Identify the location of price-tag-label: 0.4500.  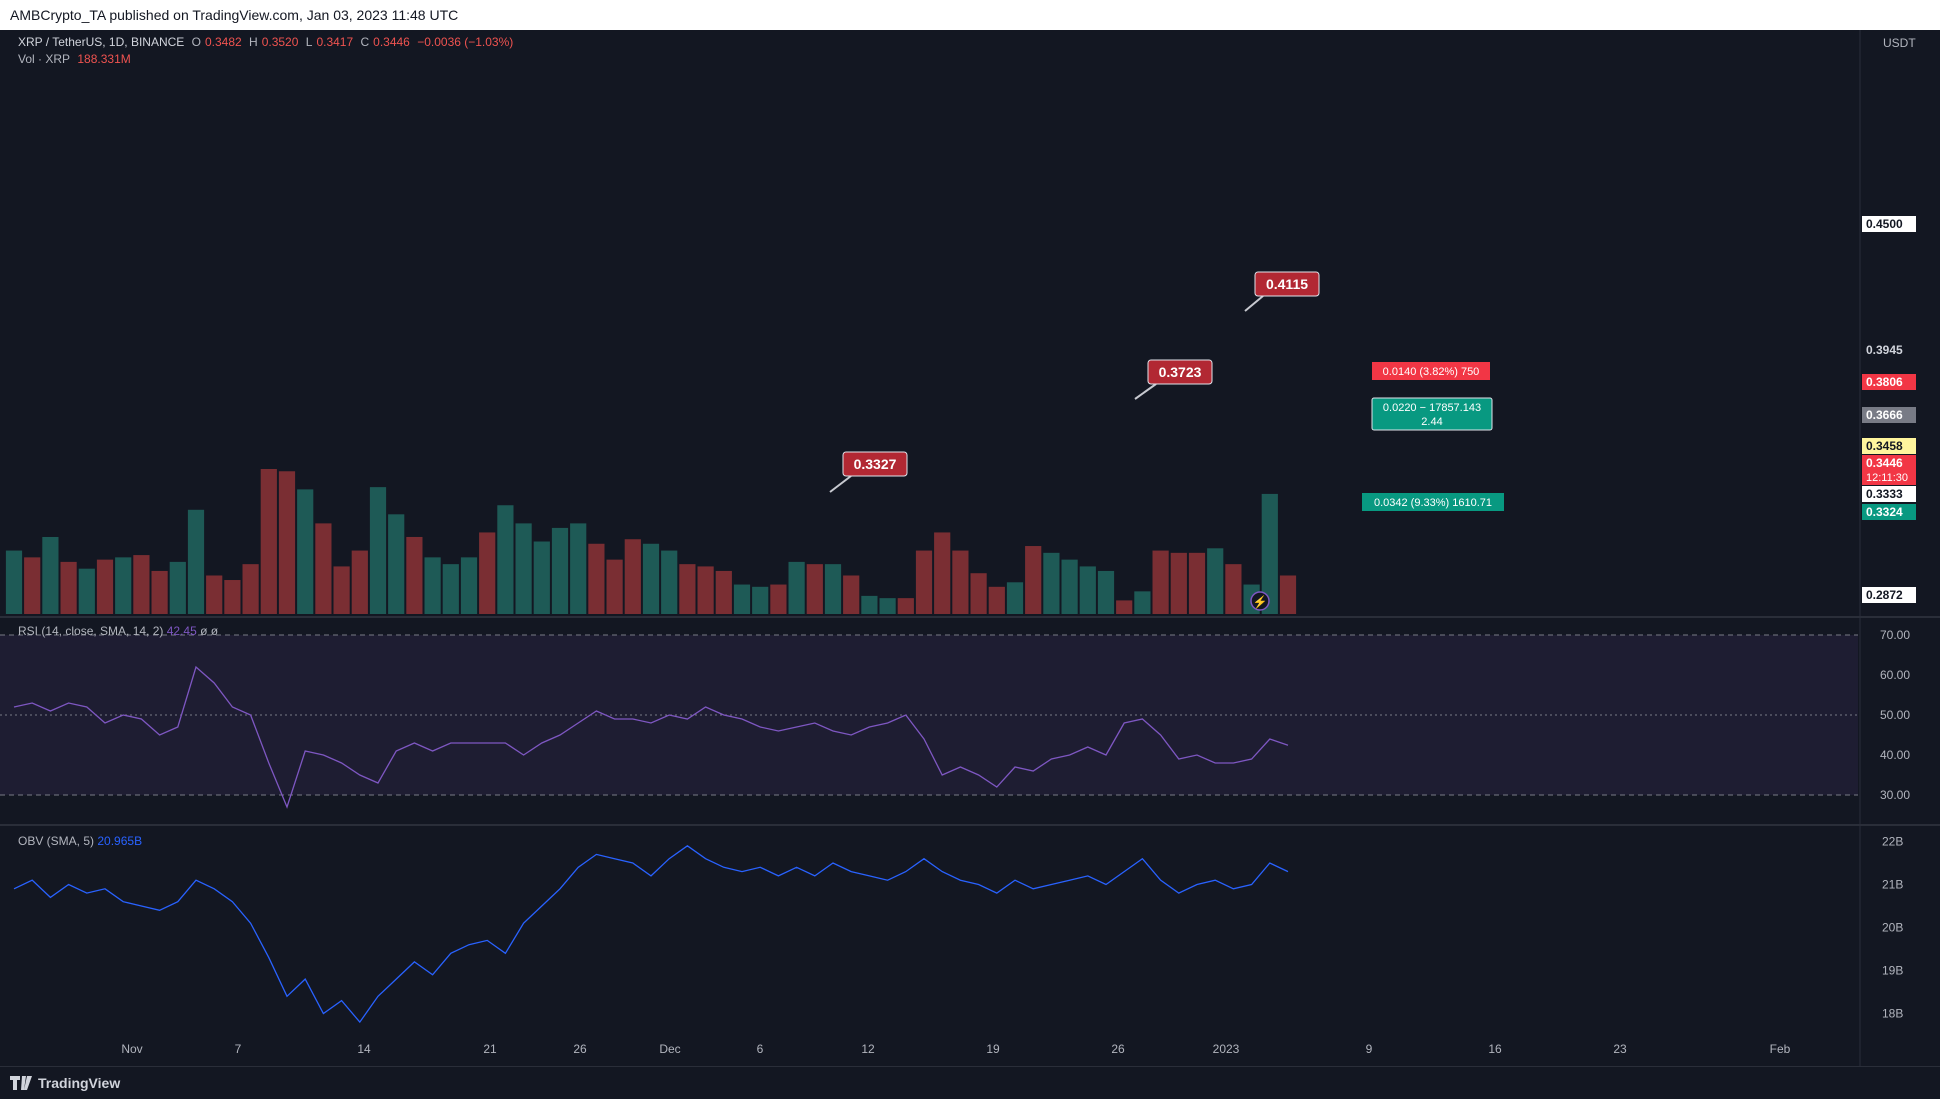
(1884, 224).